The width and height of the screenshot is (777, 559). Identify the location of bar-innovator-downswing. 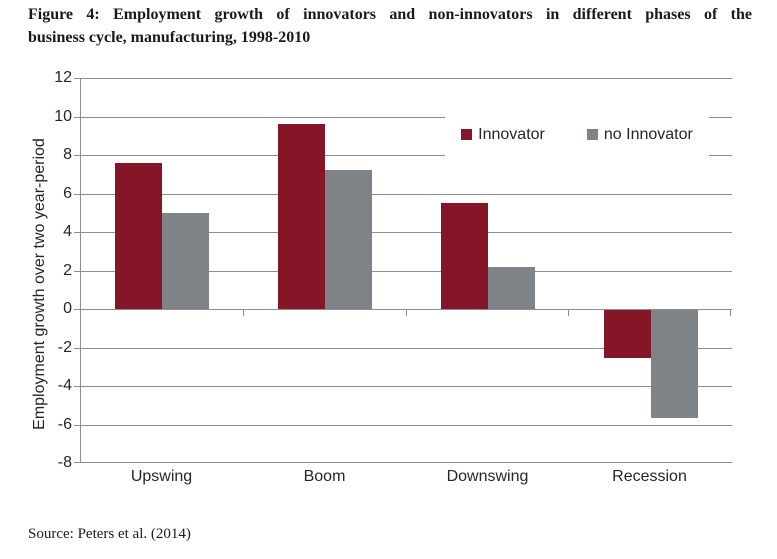
(464, 256).